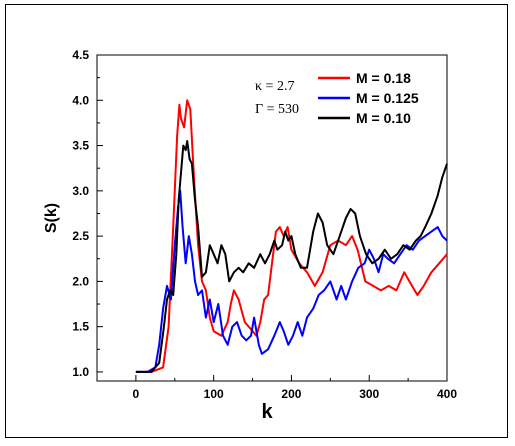 The image size is (515, 446). Describe the element at coordinates (383, 78) in the screenshot. I see `legend-label-0: M = 0.18` at that location.